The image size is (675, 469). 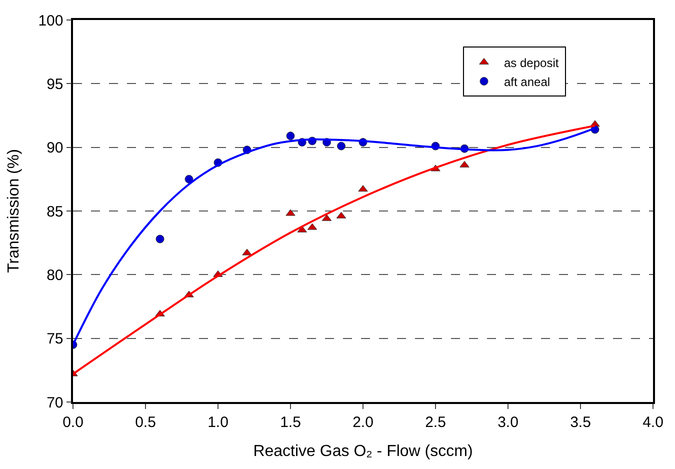 I want to click on y-axis-title: Transmission (%), so click(x=14, y=211).